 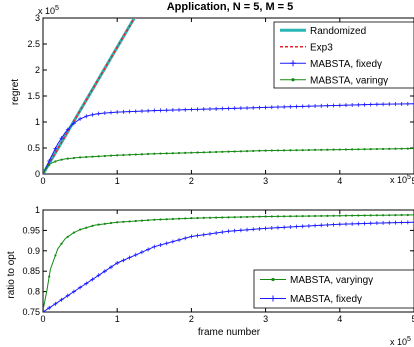 I want to click on bottom-y-tick-label: 0.8, so click(x=33, y=292).